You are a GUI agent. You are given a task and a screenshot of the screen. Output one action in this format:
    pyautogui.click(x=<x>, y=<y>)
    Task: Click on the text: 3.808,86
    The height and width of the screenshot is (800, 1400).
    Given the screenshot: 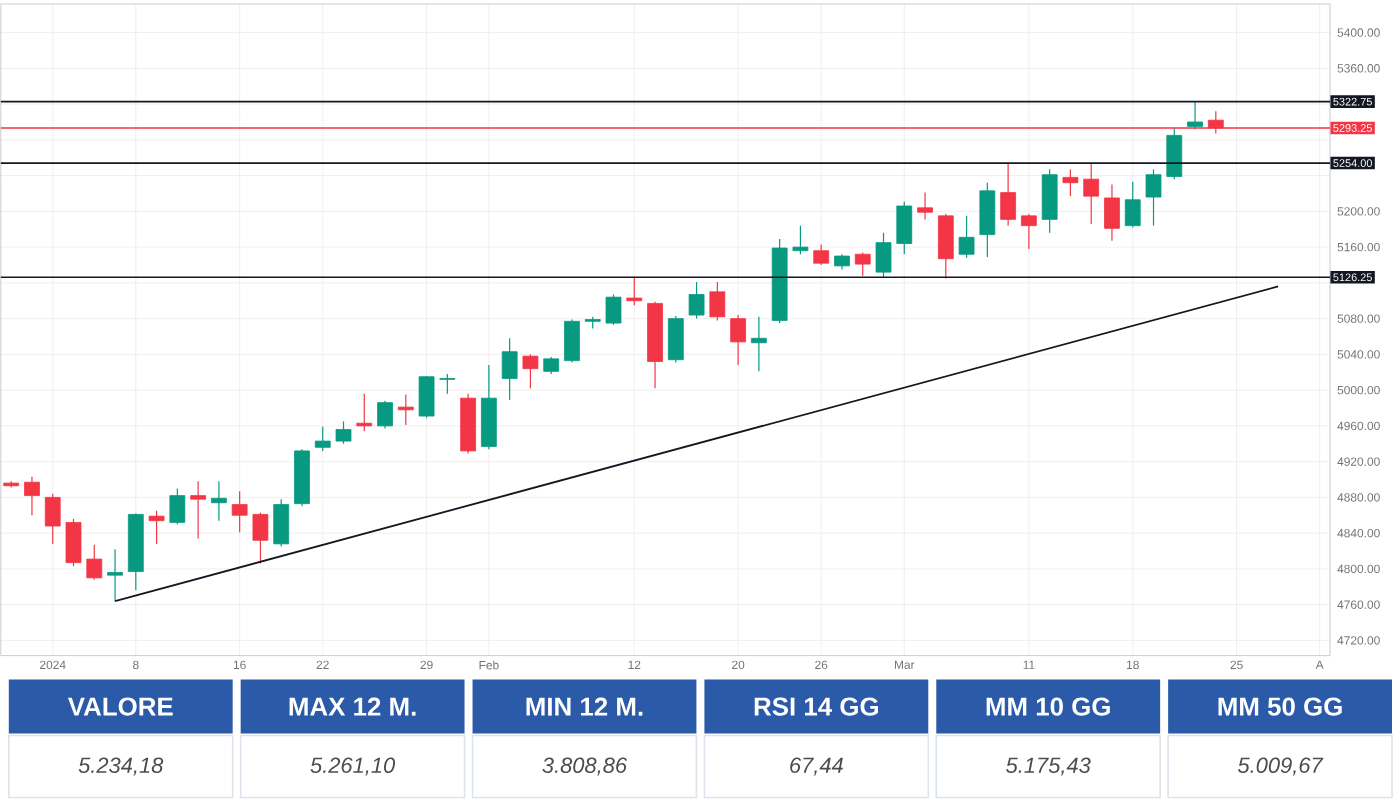 What is the action you would take?
    pyautogui.click(x=585, y=766)
    